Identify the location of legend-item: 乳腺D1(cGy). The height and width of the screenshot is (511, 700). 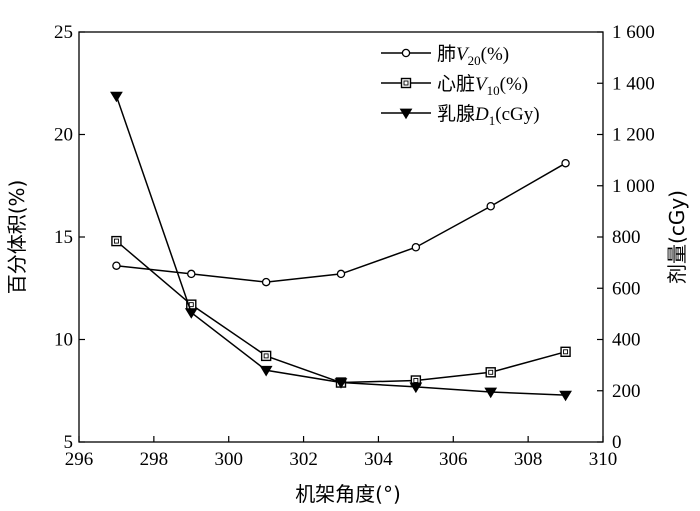
(460, 115).